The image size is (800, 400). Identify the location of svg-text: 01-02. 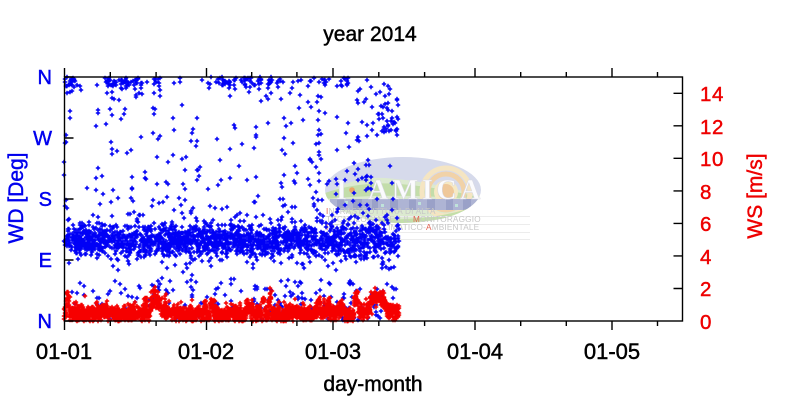
(206, 351).